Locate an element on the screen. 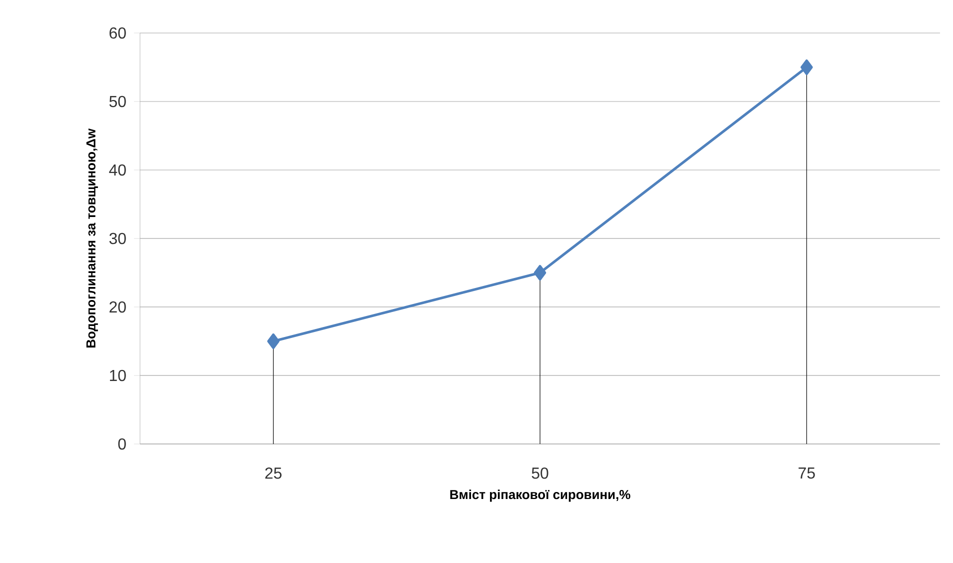  y-tick-label: 10 is located at coordinates (118, 376).